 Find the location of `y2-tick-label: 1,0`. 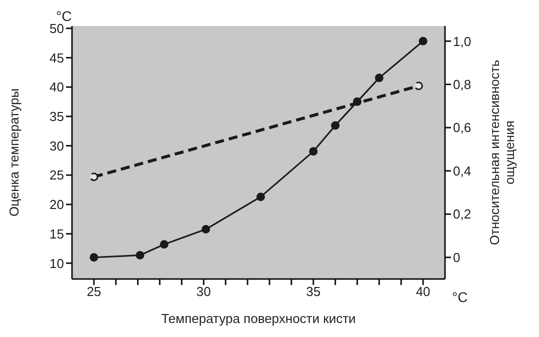

y2-tick-label: 1,0 is located at coordinates (462, 41).